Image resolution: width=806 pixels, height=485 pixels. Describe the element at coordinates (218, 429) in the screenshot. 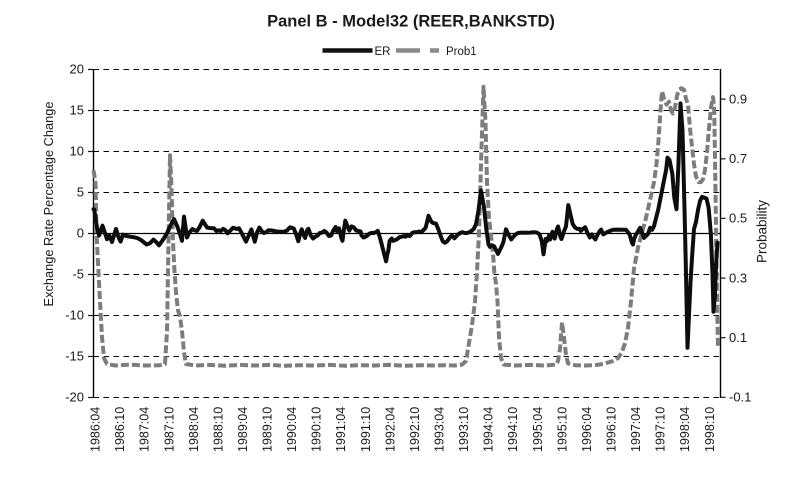

I see `svg-text: 1988:10` at that location.